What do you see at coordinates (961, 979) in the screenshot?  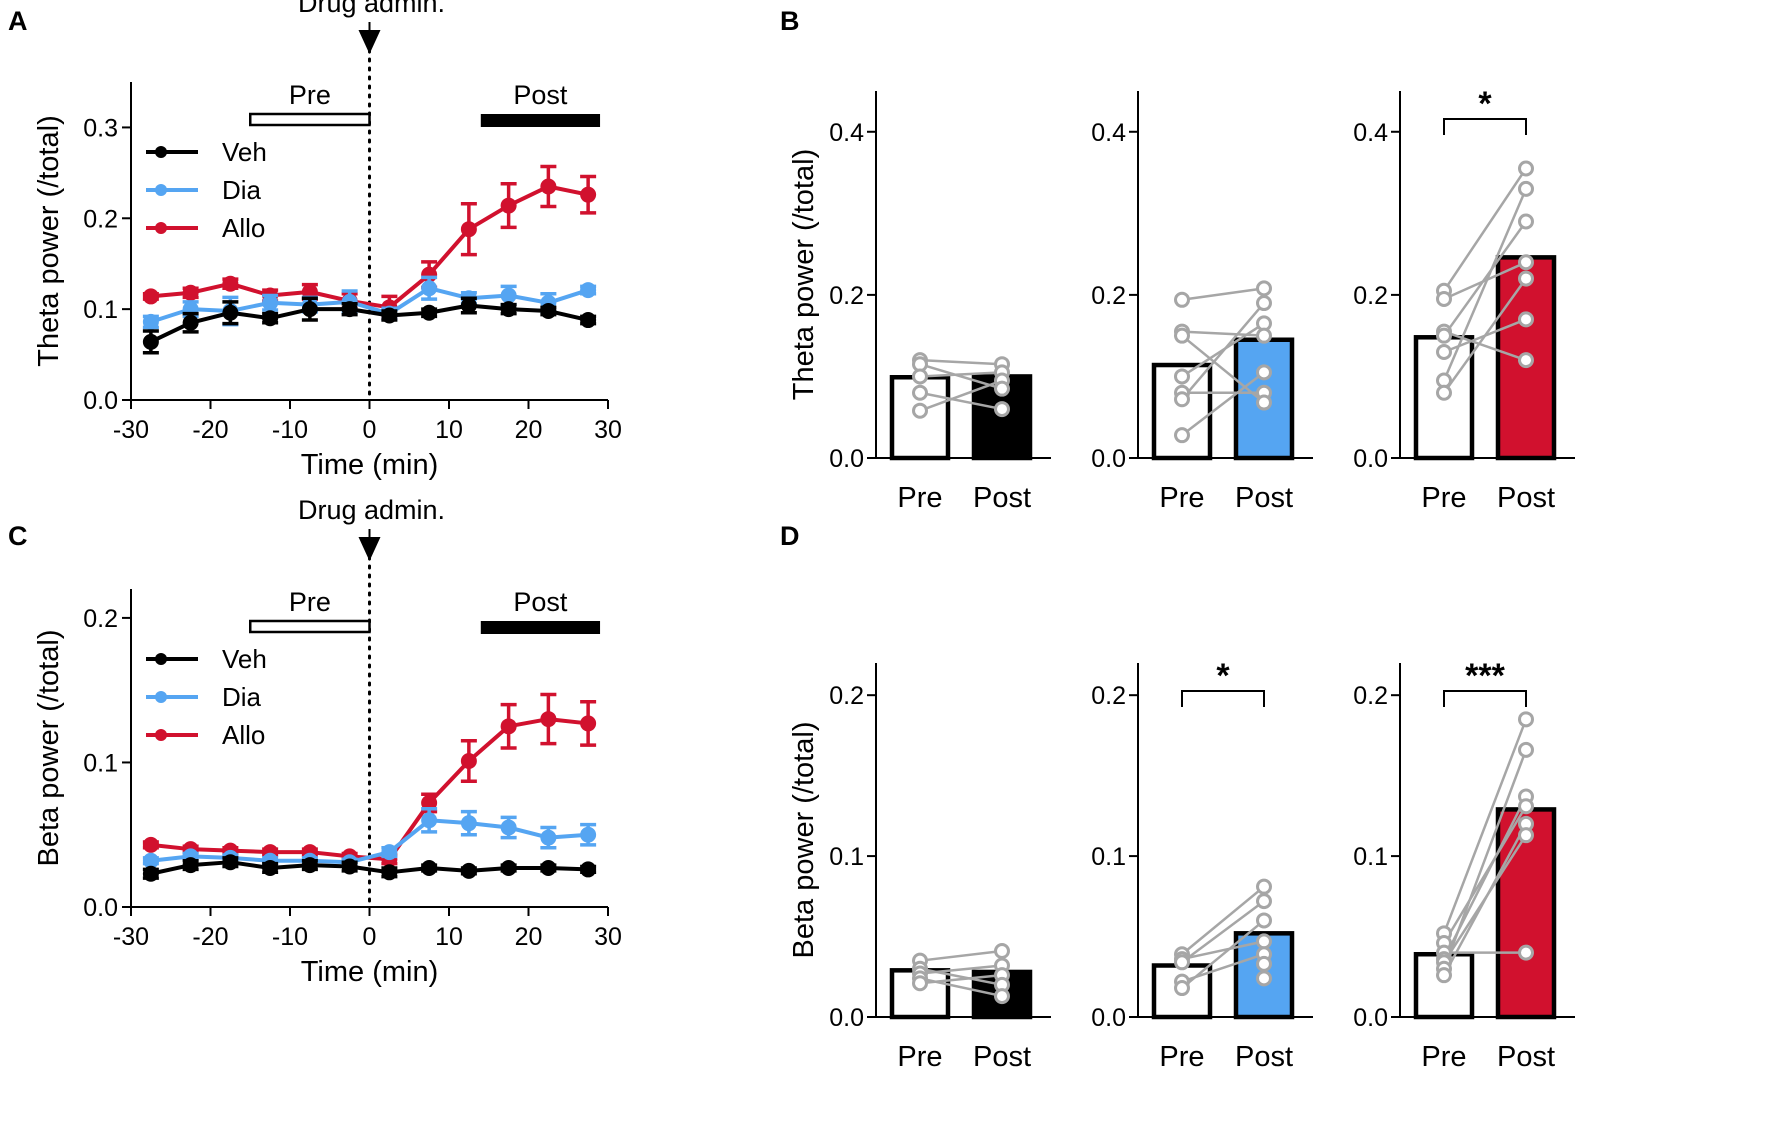 I see `paired-line-veh` at bounding box center [961, 979].